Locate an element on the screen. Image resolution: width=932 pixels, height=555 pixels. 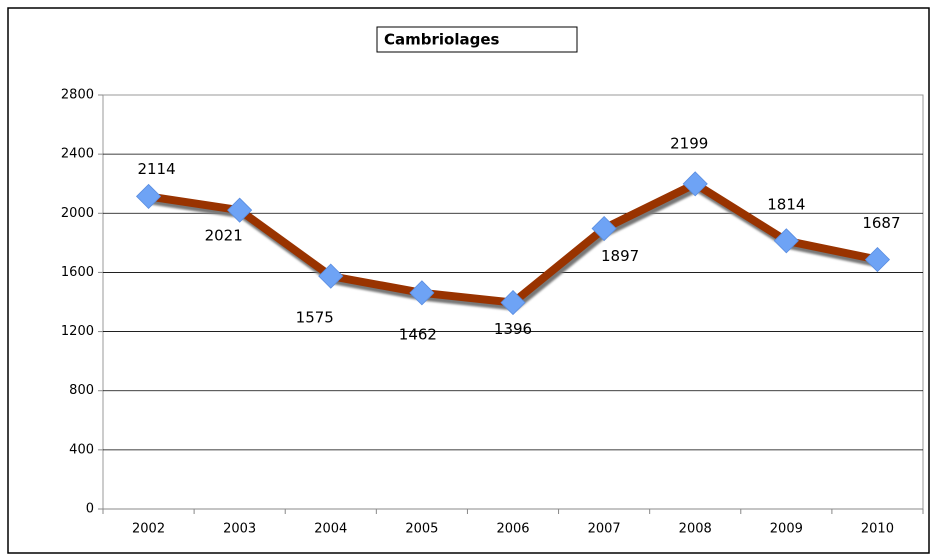
y-tick-label: 2400 is located at coordinates (77, 154).